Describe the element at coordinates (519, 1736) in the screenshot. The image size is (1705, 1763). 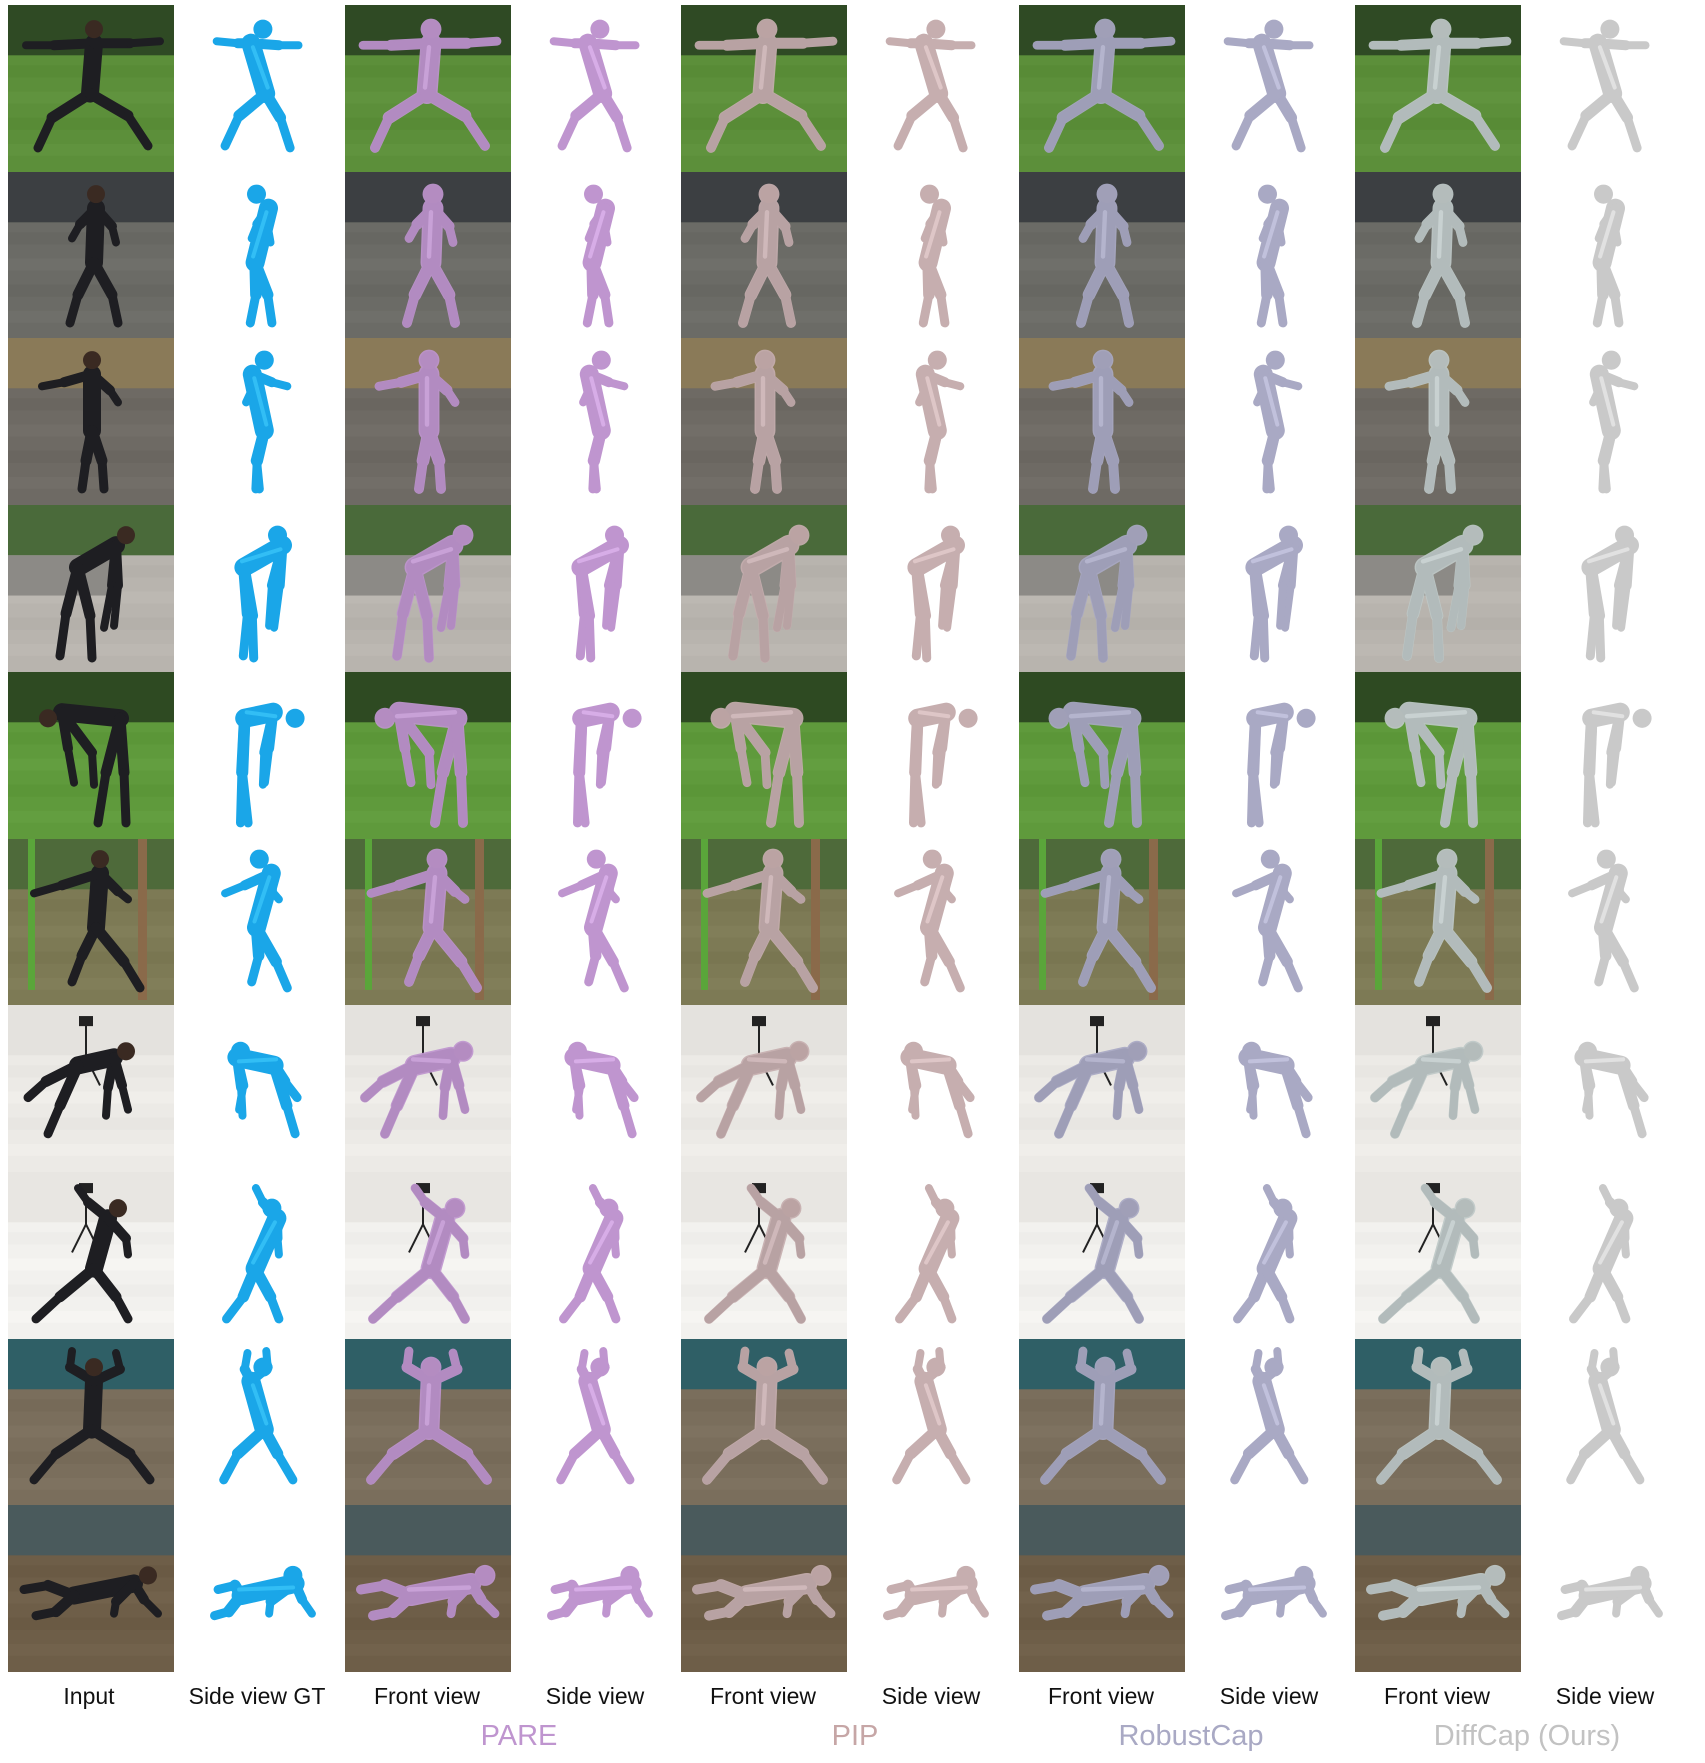
I see `method-label-pare: PARE` at that location.